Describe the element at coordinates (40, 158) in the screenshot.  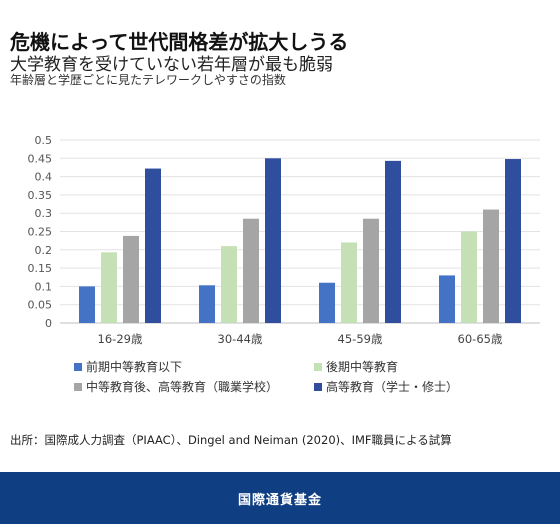
I see `y-tick-label: 0.45` at that location.